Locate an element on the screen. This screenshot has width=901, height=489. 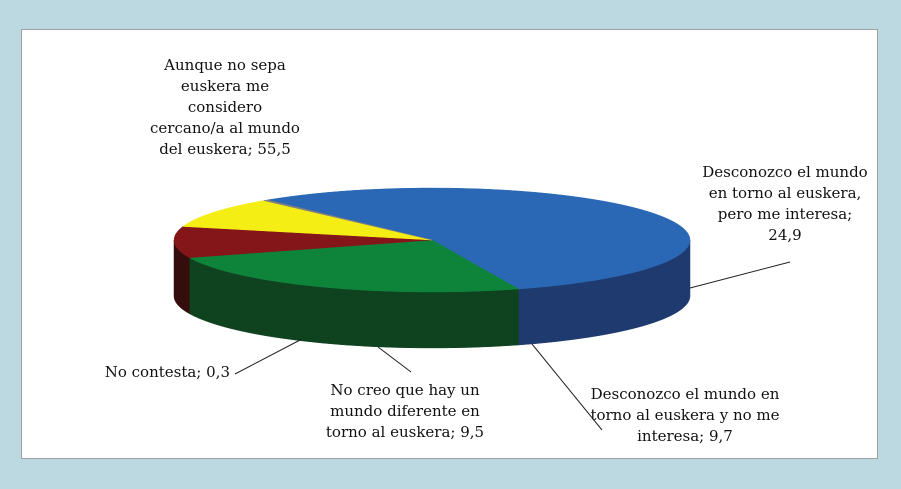
pie-top is located at coordinates (432, 240).